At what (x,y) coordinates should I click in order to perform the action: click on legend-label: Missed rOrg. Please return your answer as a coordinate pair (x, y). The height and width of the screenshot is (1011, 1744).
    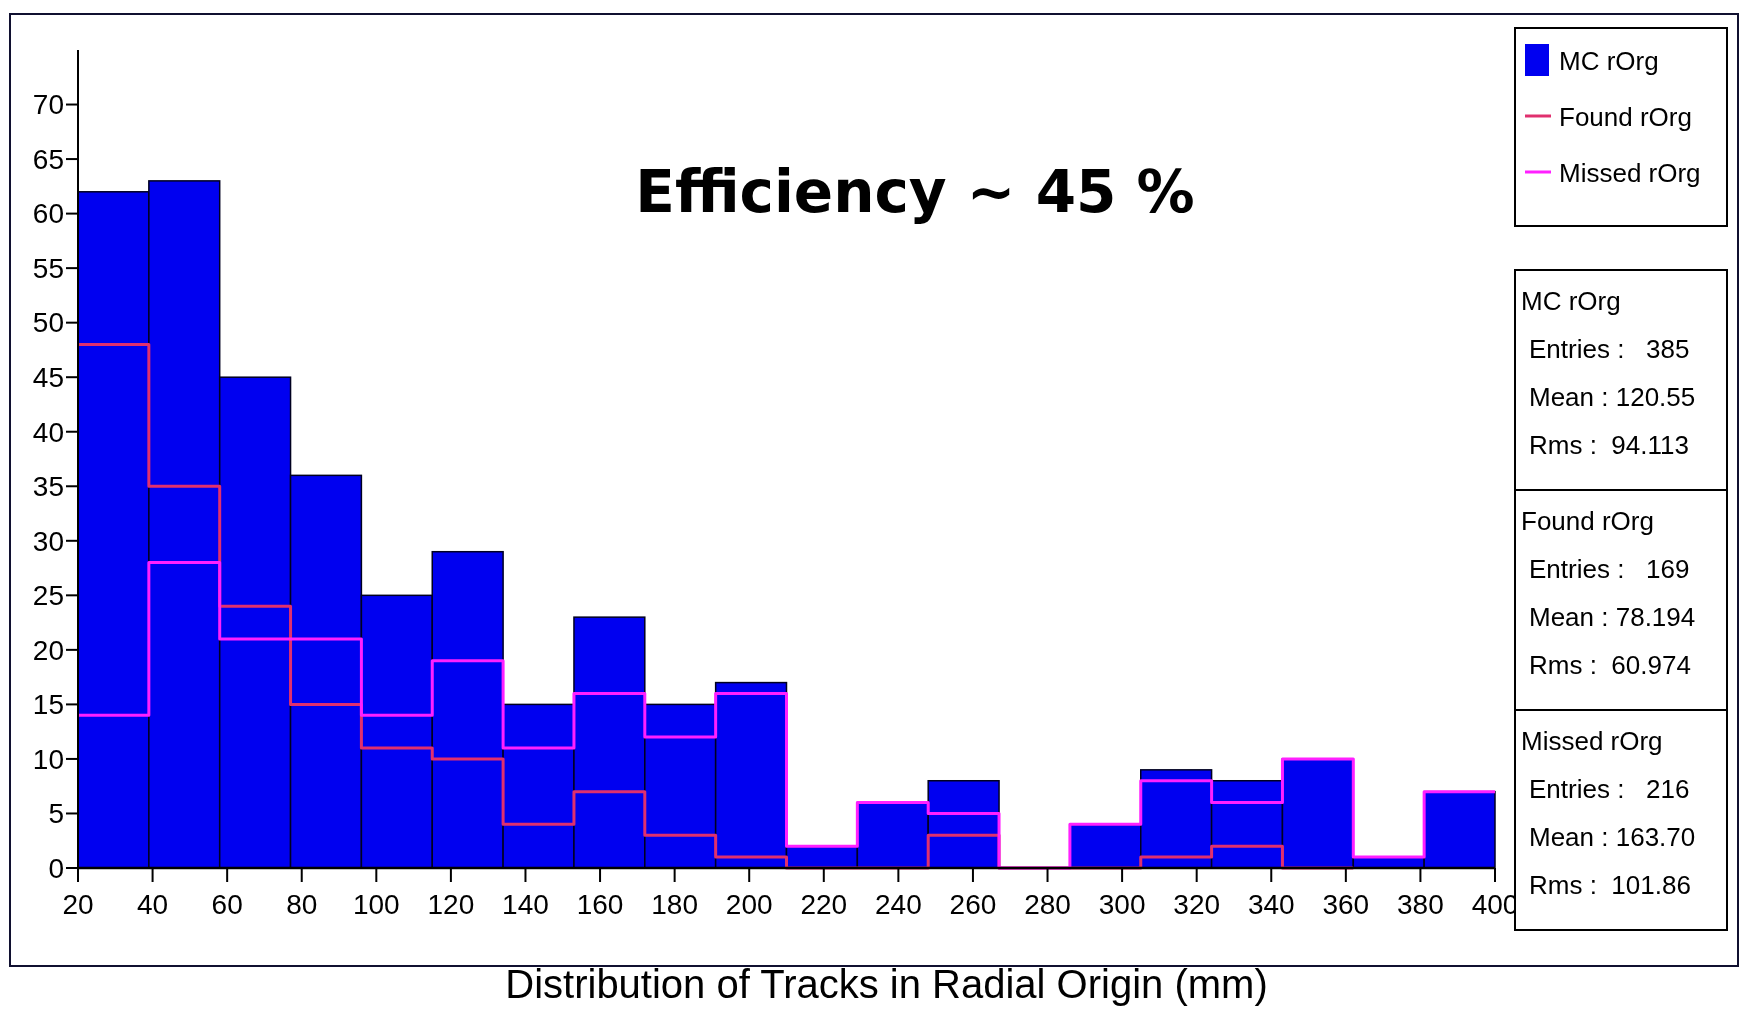
    Looking at the image, I should click on (1630, 173).